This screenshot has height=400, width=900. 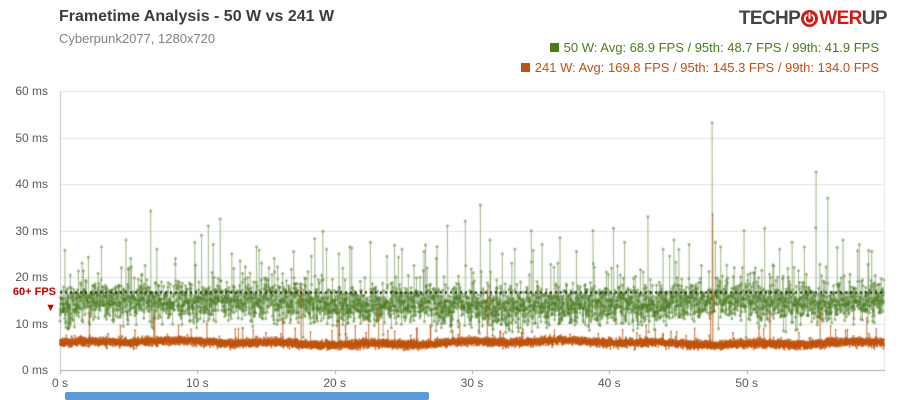 What do you see at coordinates (197, 16) in the screenshot?
I see `page-title: Frametime Analysis - 50 W vs 241 W` at bounding box center [197, 16].